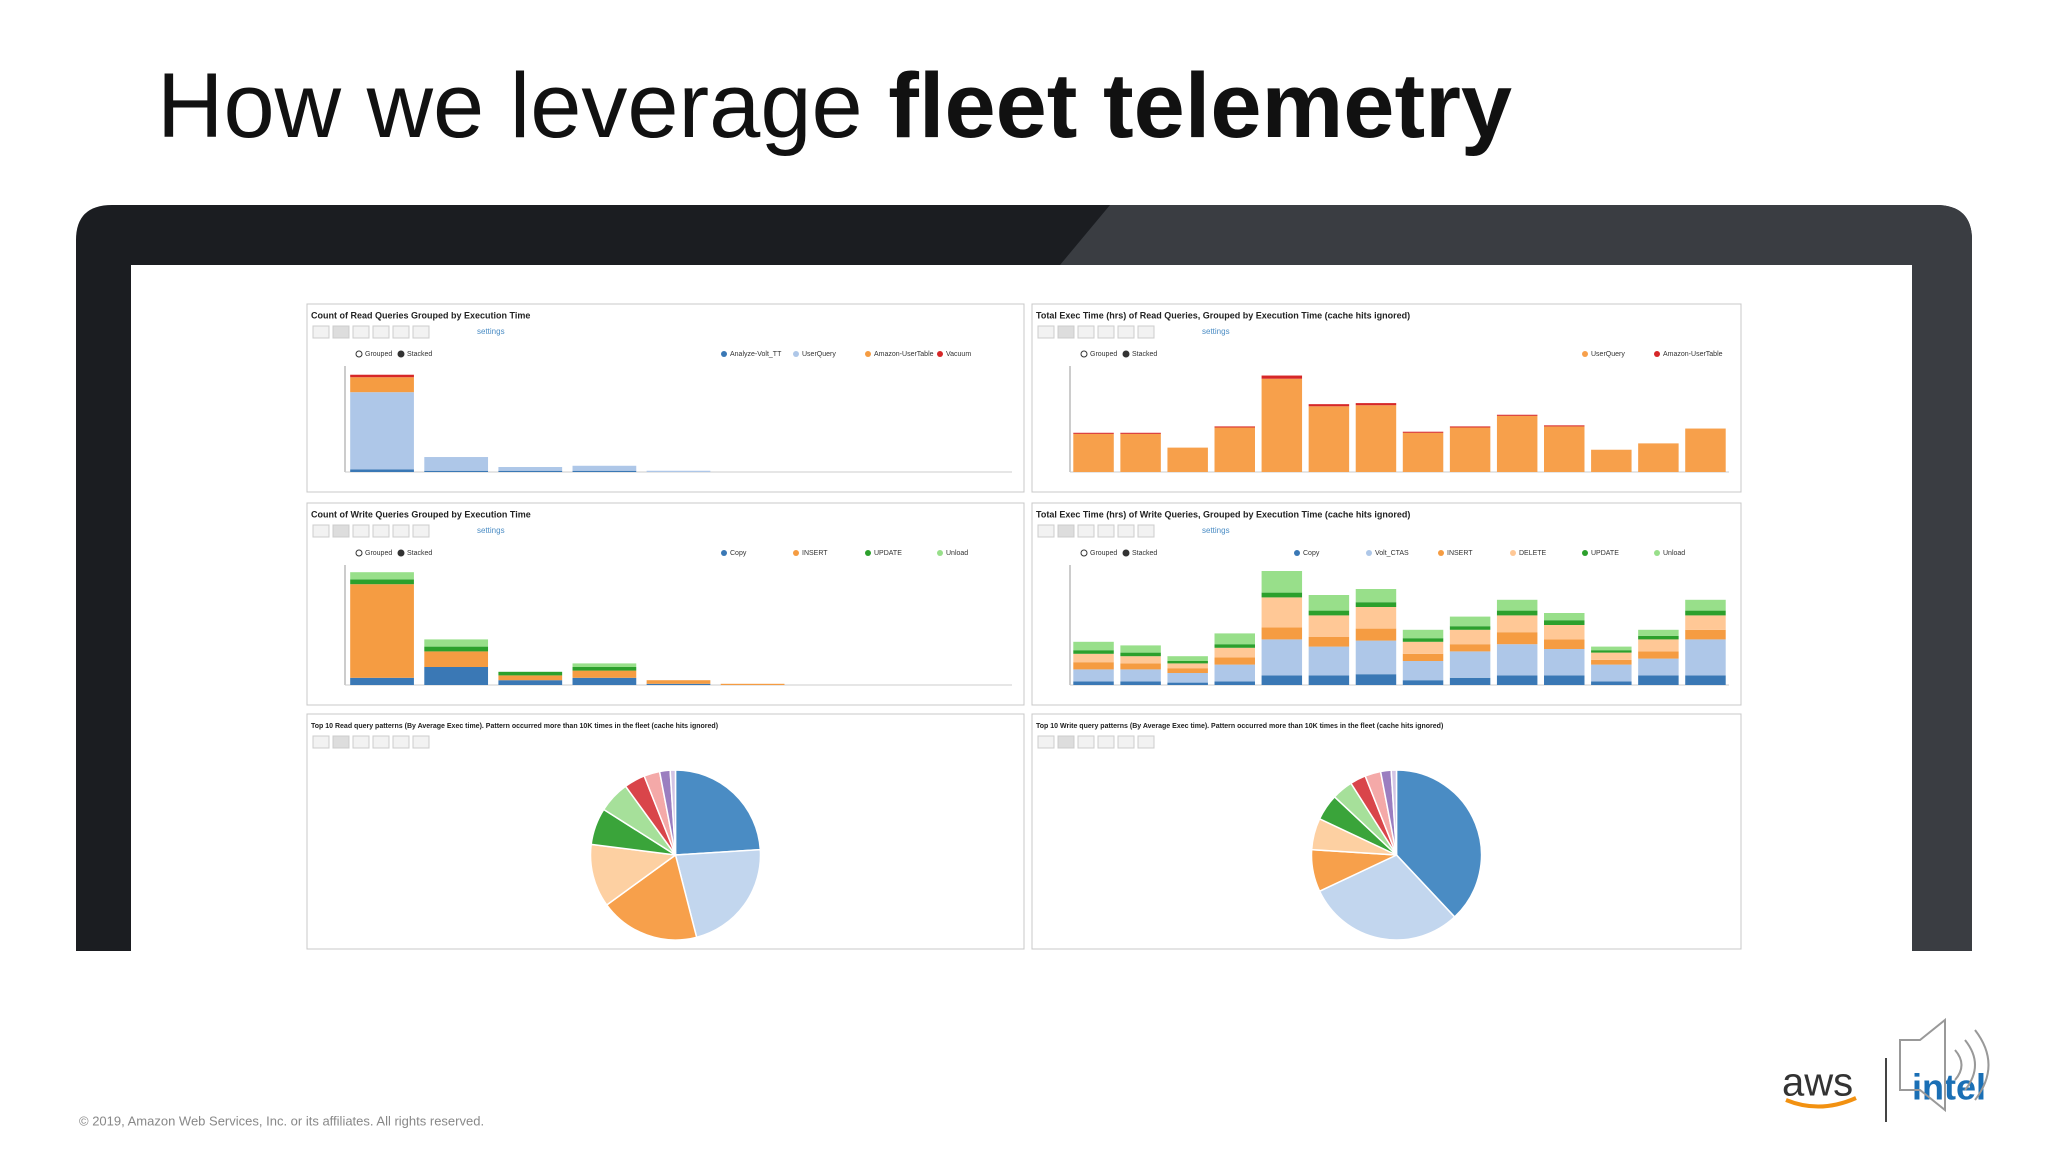 This screenshot has width=2048, height=1157. What do you see at coordinates (1693, 354) in the screenshot?
I see `legend-label: Amazon-UserTable` at bounding box center [1693, 354].